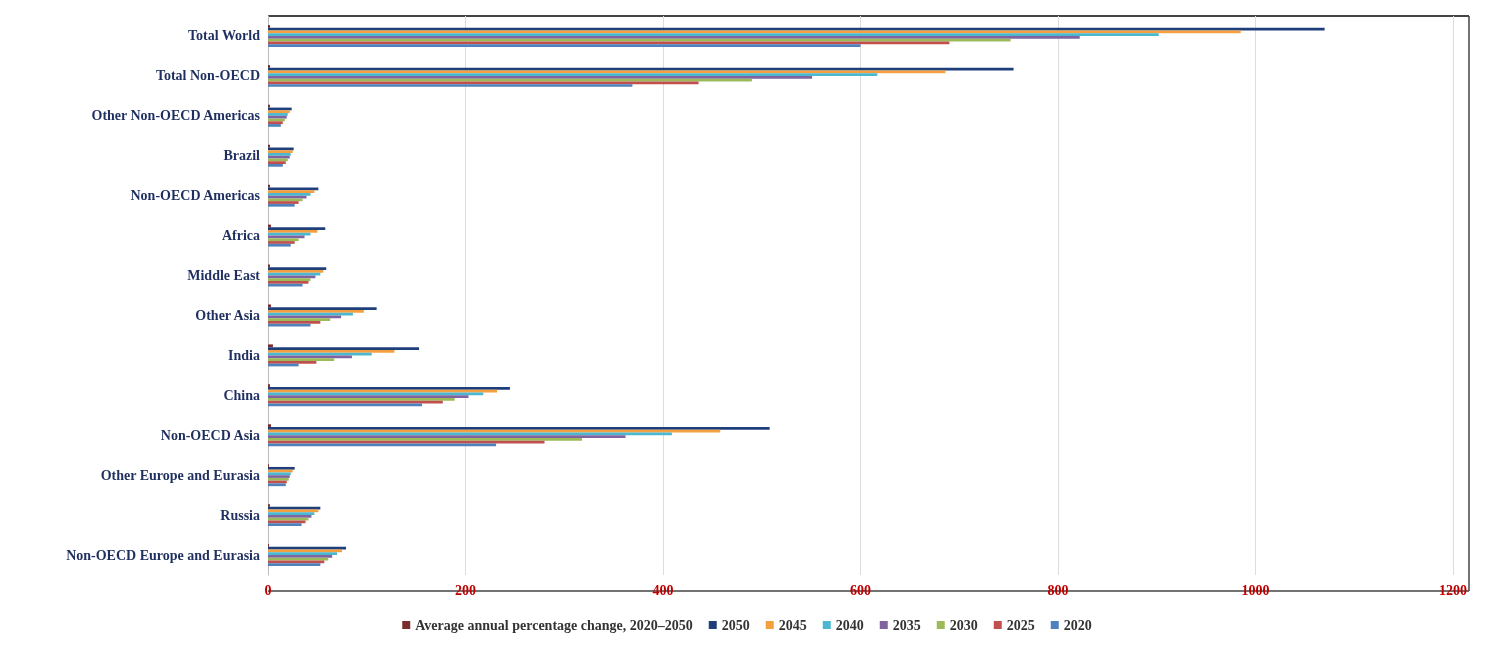 This screenshot has height=653, width=1494. What do you see at coordinates (241, 395) in the screenshot?
I see `y-tick-label: China` at bounding box center [241, 395].